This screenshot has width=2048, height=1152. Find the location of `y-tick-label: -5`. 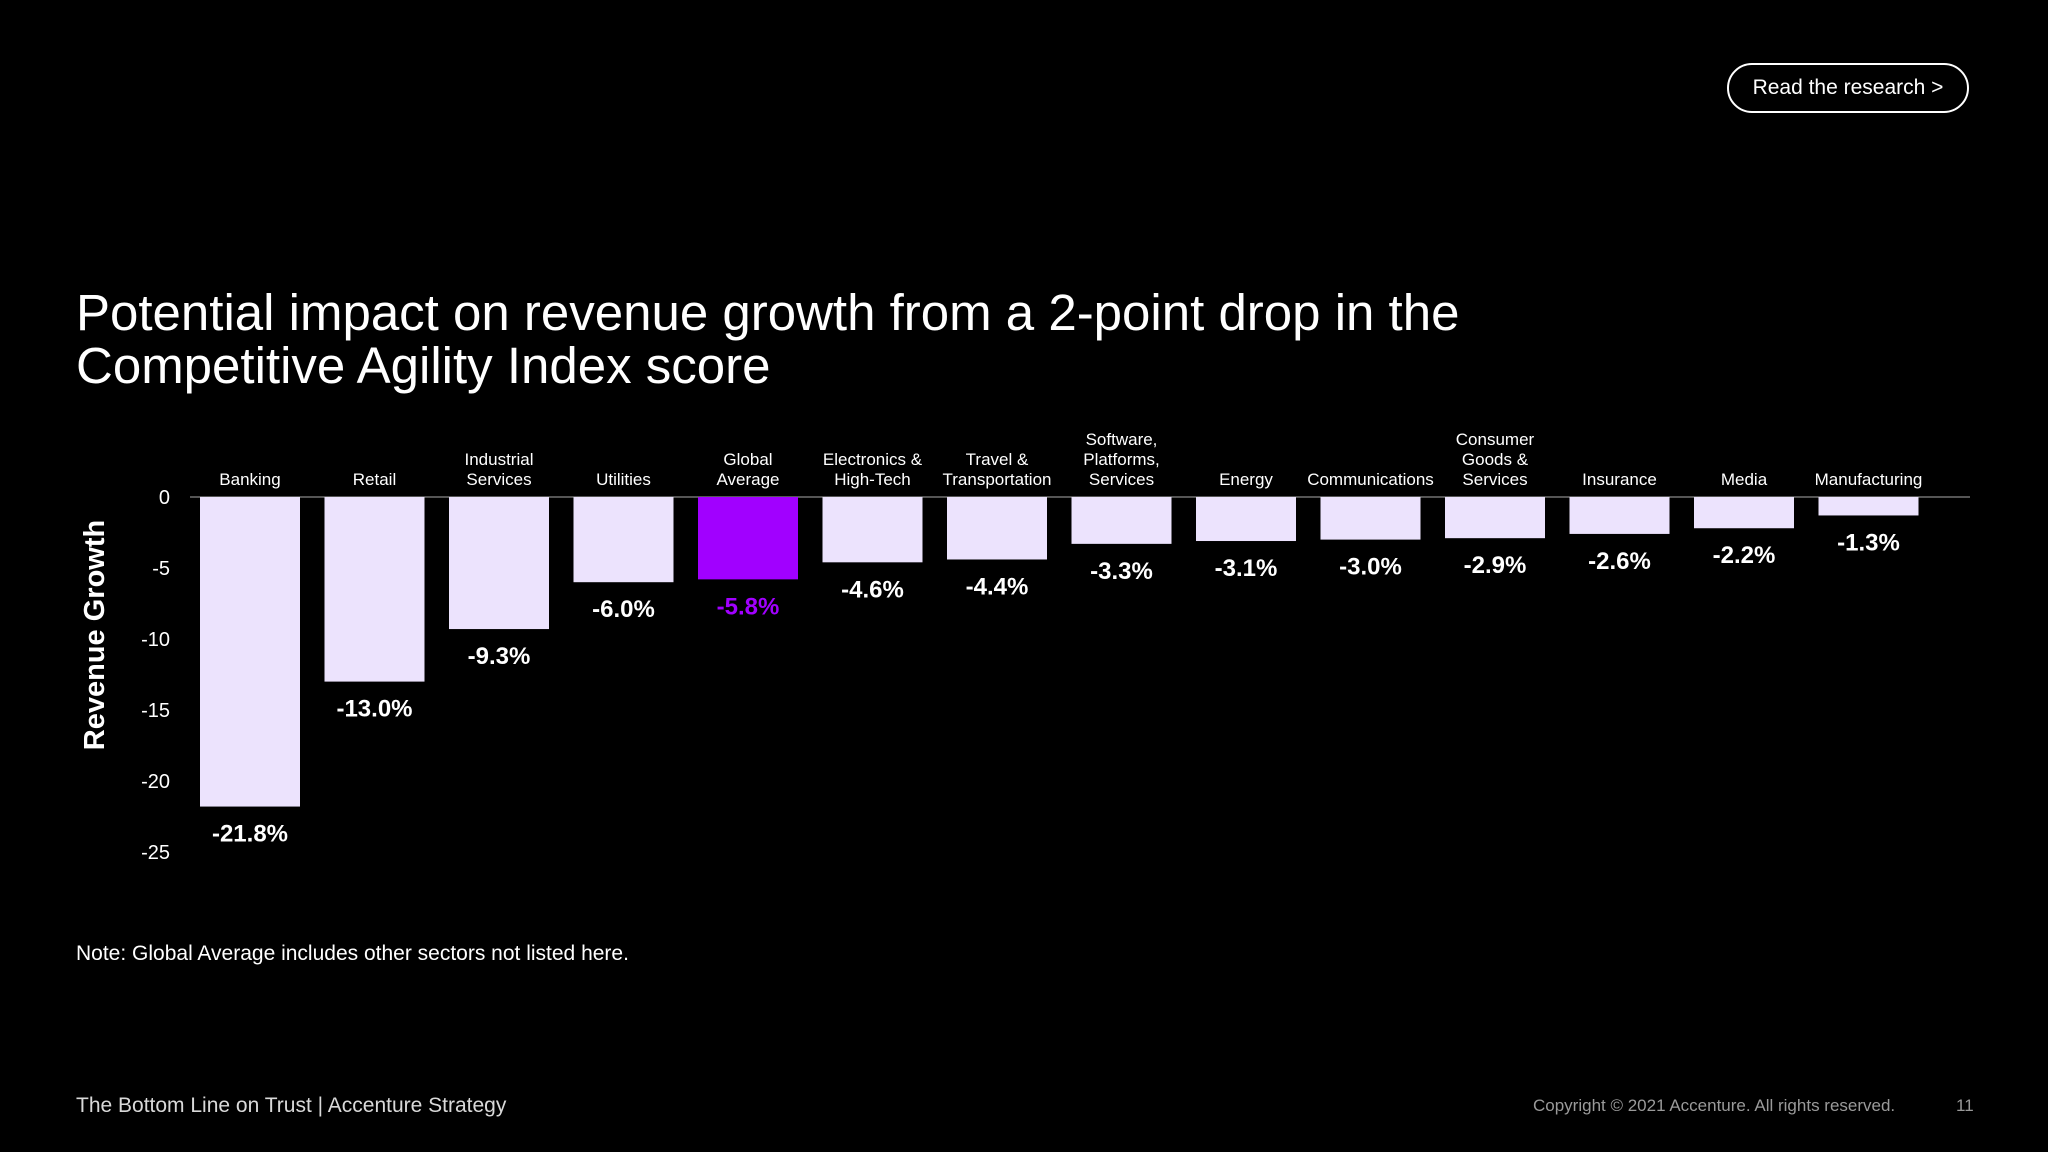

y-tick-label: -5 is located at coordinates (161, 569).